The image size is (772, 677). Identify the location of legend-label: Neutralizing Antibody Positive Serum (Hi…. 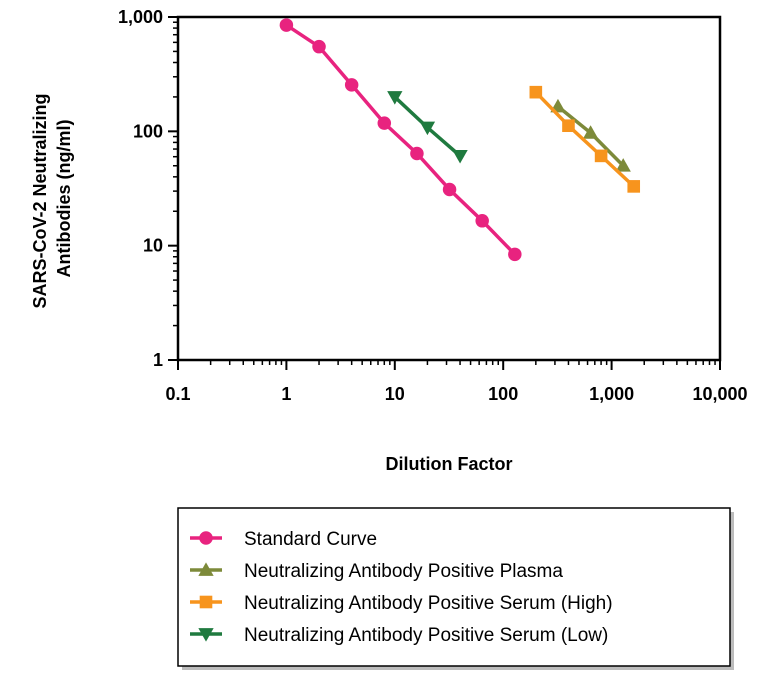
(428, 603).